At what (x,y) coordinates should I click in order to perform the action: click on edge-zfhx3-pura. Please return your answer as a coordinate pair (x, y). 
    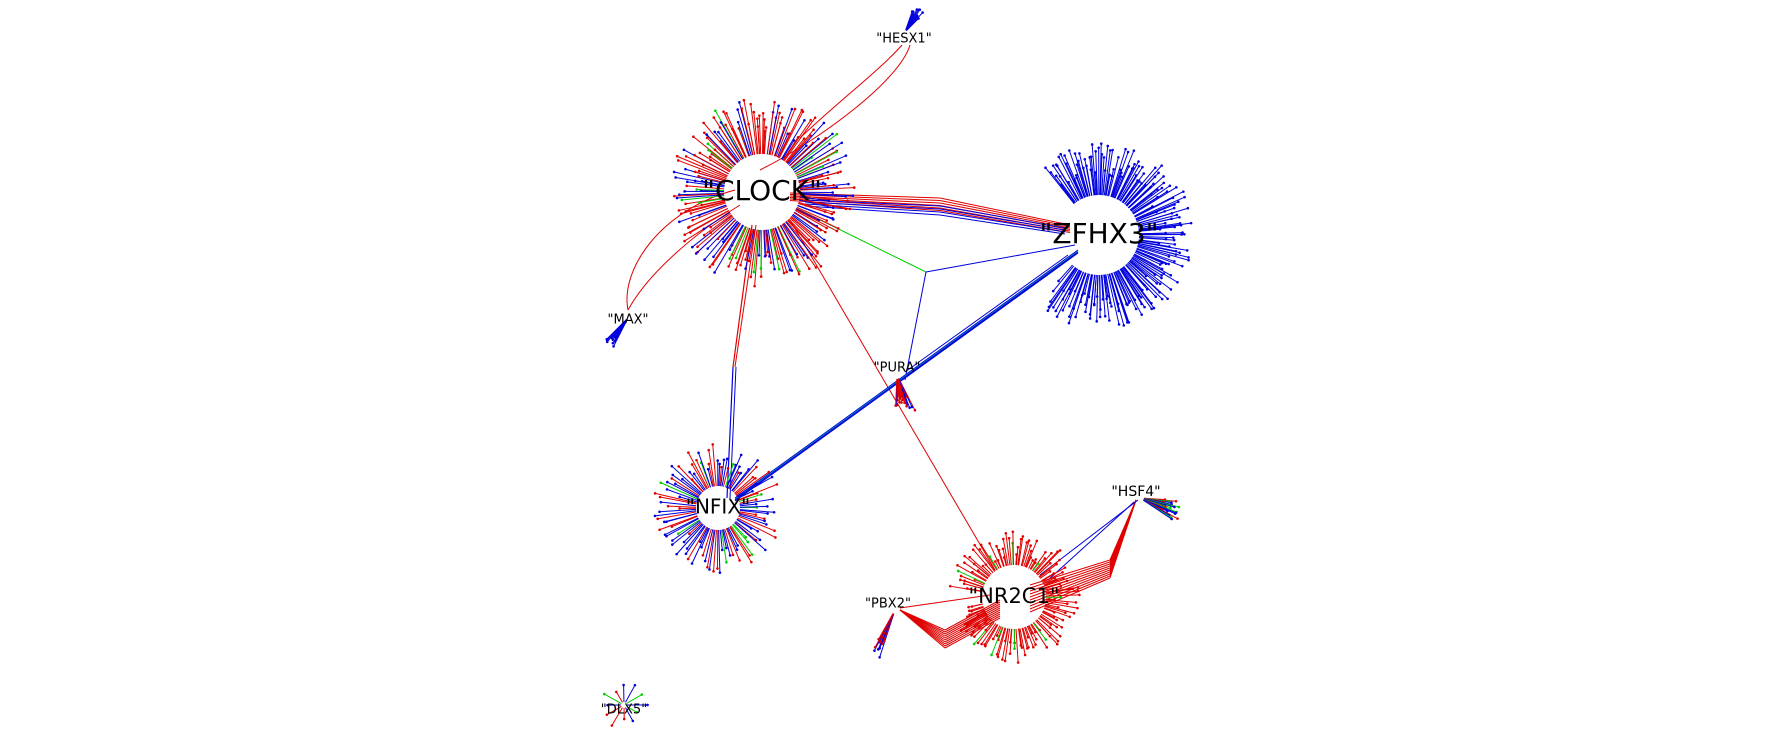
    Looking at the image, I should click on (984, 320).